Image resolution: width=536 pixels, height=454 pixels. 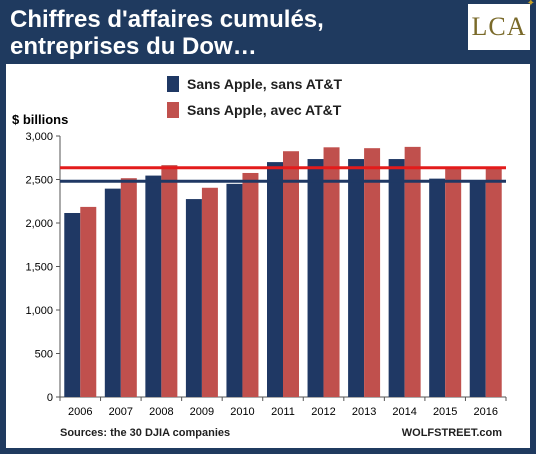 I want to click on y-tick-label: 500, so click(x=44, y=355).